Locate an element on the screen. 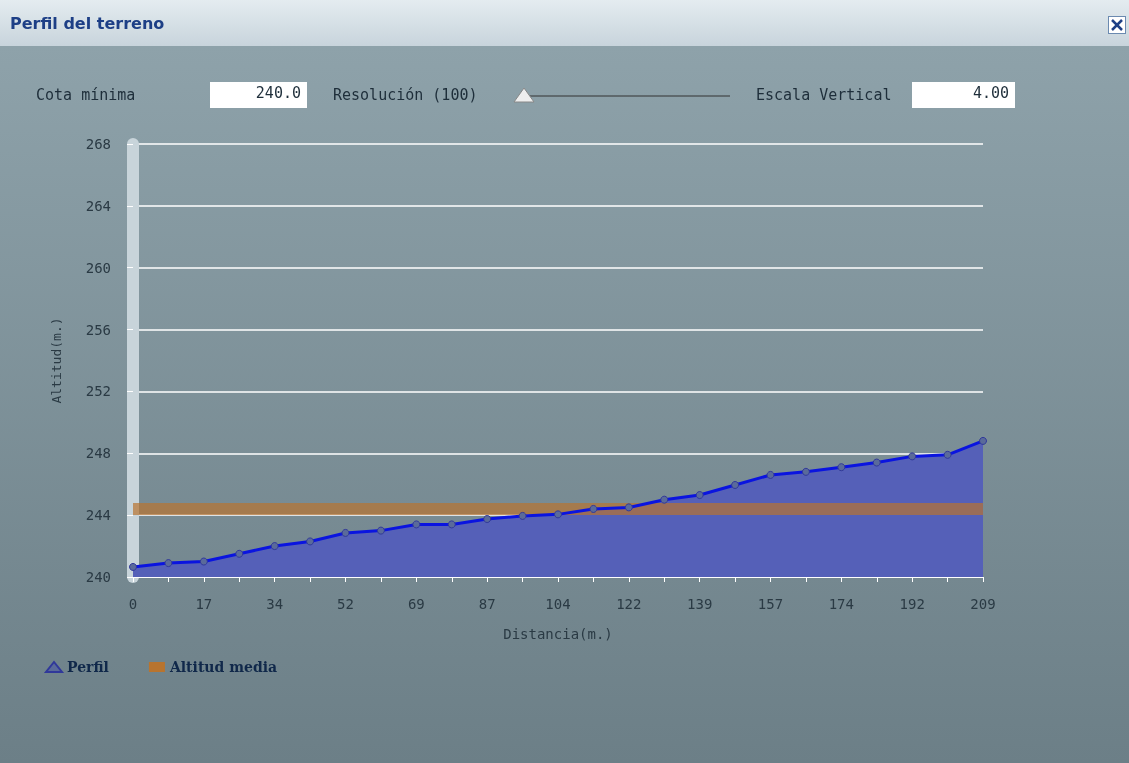 The width and height of the screenshot is (1129, 763). x-tick-label: 0 is located at coordinates (133, 604).